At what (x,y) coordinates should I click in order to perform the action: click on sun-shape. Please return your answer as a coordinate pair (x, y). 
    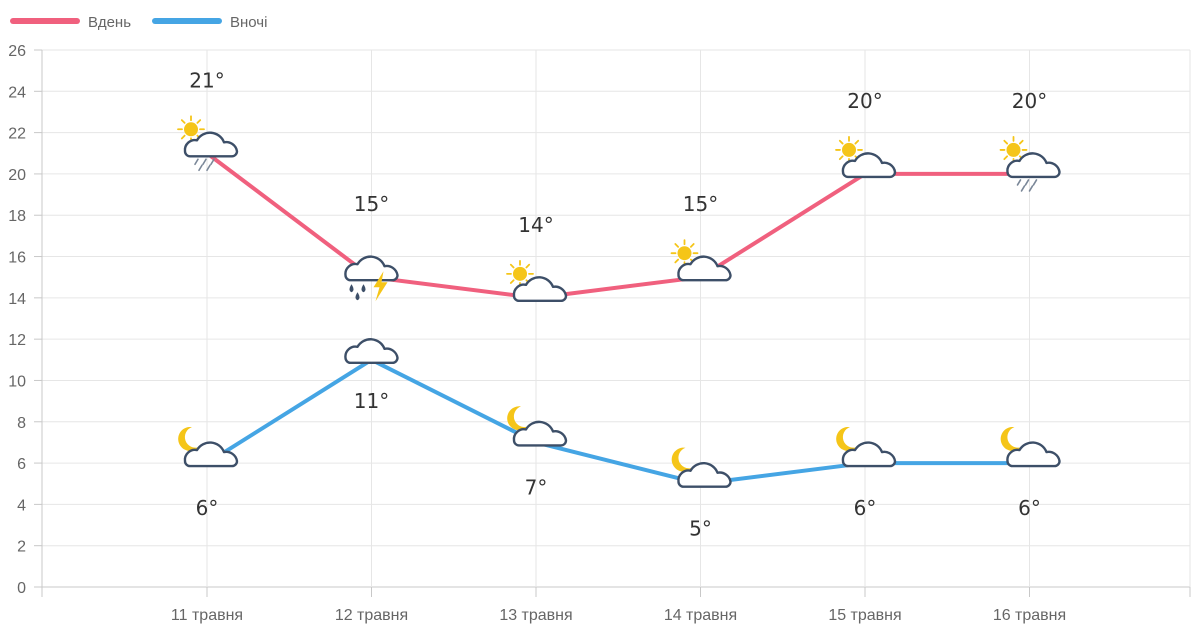
    Looking at the image, I should click on (520, 273).